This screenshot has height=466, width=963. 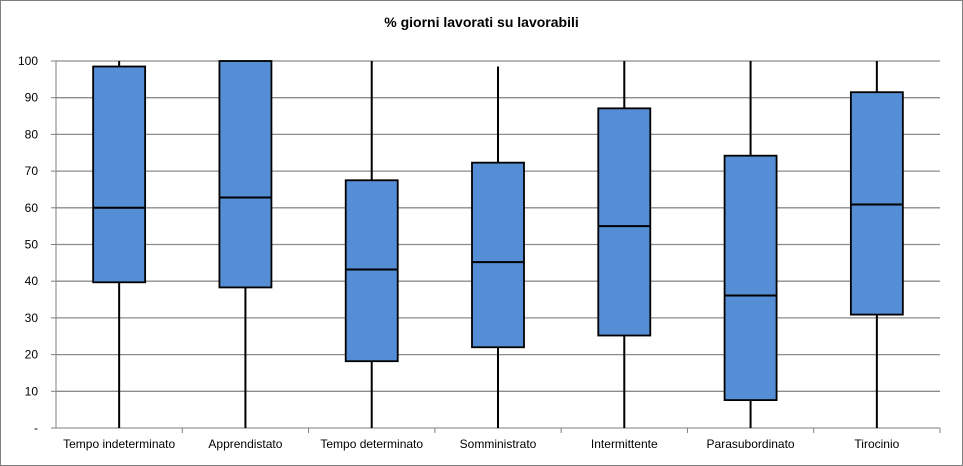 What do you see at coordinates (32, 391) in the screenshot?
I see `y-tick-label: 10` at bounding box center [32, 391].